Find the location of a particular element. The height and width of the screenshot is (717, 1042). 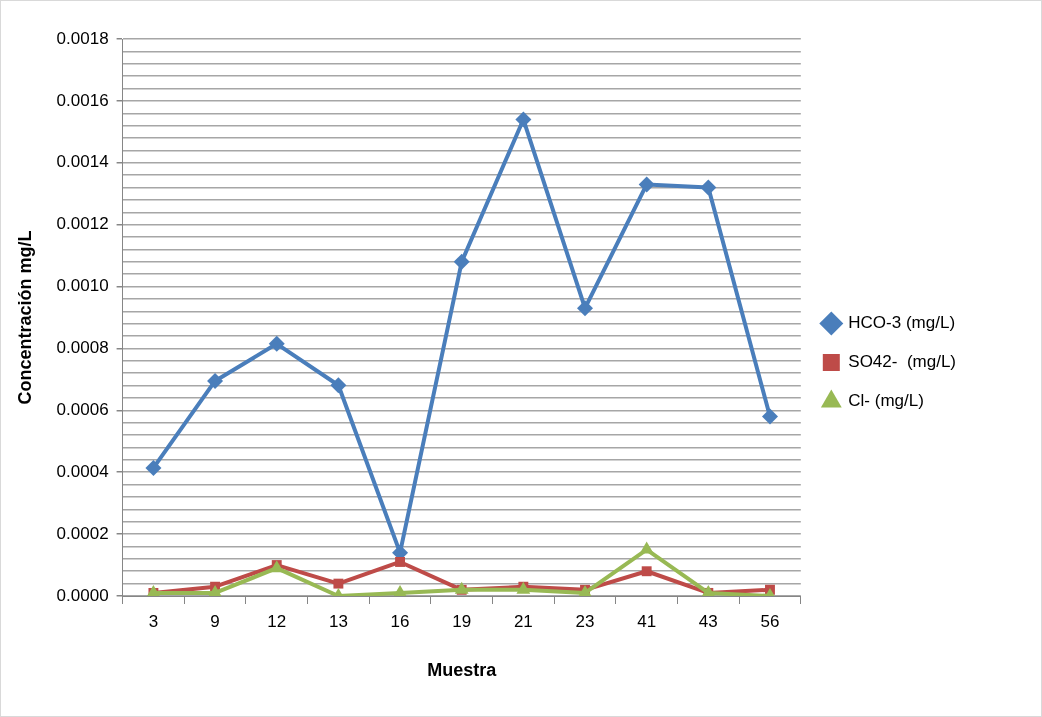

y-tick-label: 0.0014 is located at coordinates (82, 162).